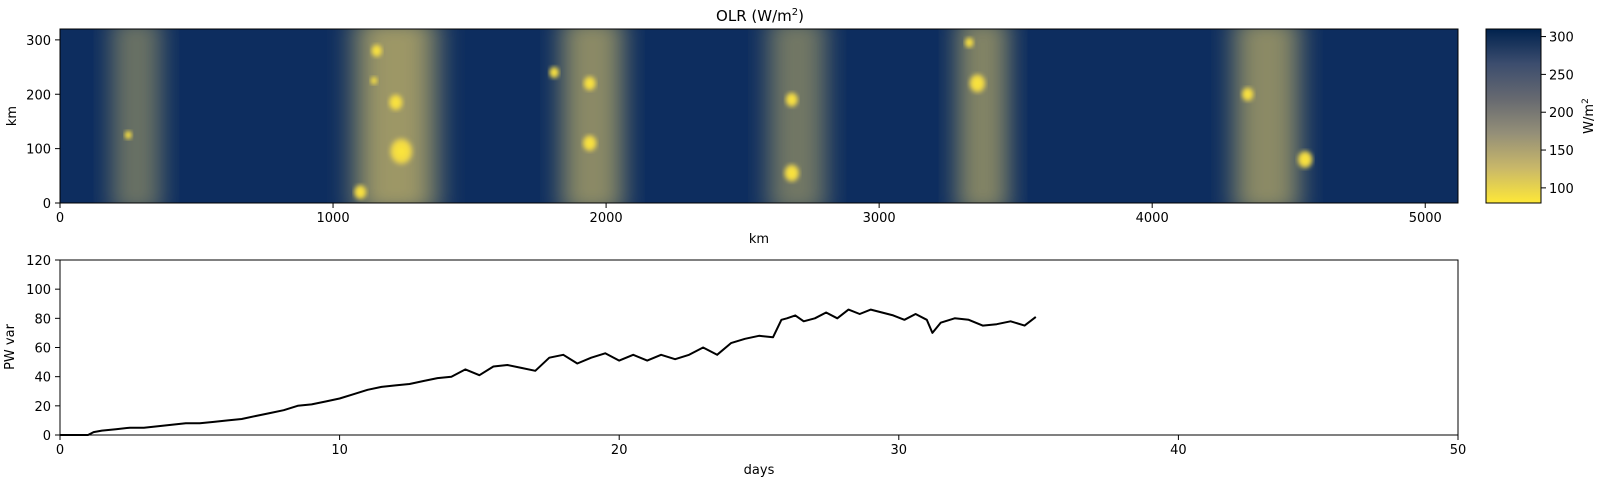 The width and height of the screenshot is (1600, 480). I want to click on colorbar-ticks: 100 150 200 250 300, so click(1557, 114).